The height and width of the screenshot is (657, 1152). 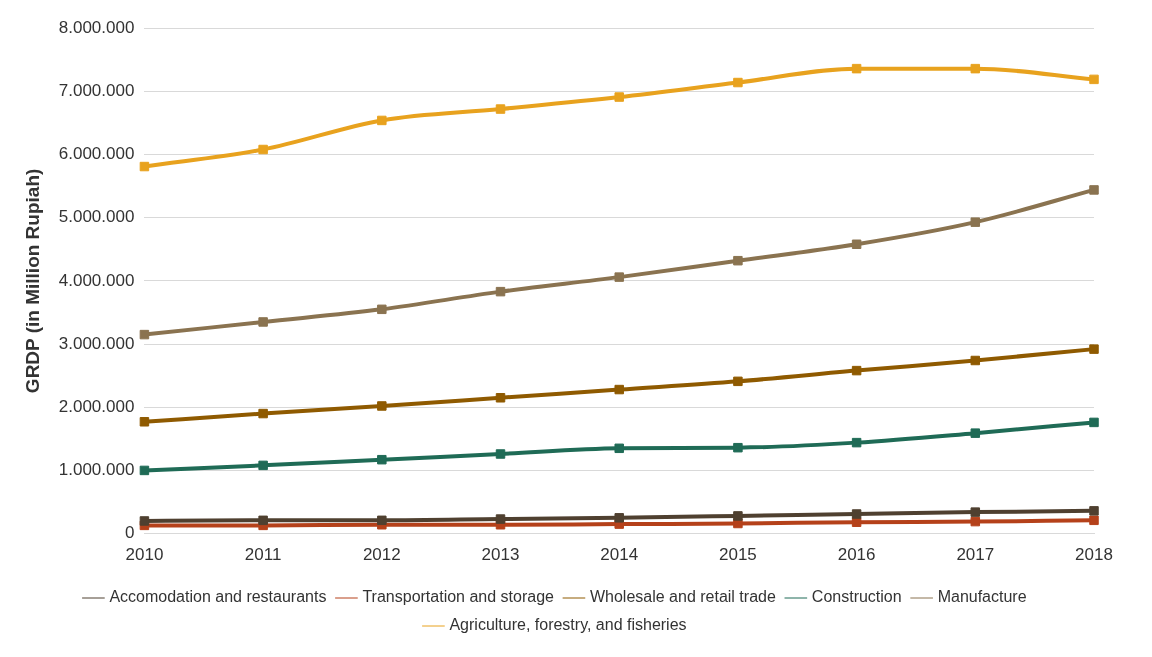 What do you see at coordinates (975, 555) in the screenshot?
I see `x-tick-label: 2017` at bounding box center [975, 555].